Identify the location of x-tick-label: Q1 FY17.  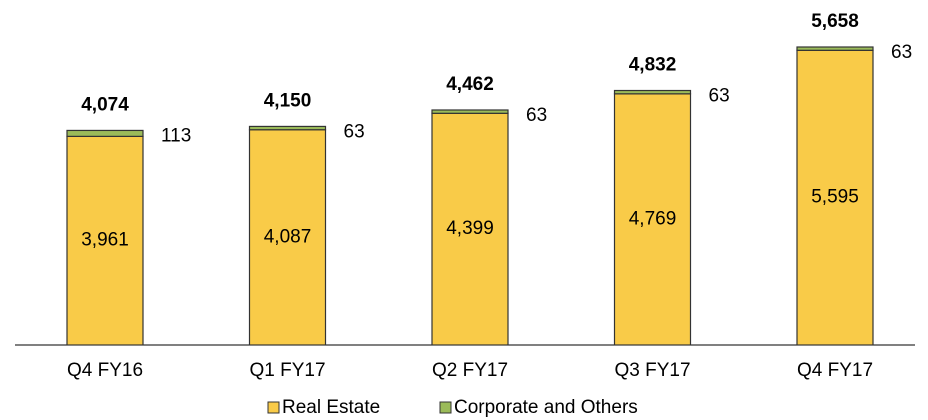
(287, 370).